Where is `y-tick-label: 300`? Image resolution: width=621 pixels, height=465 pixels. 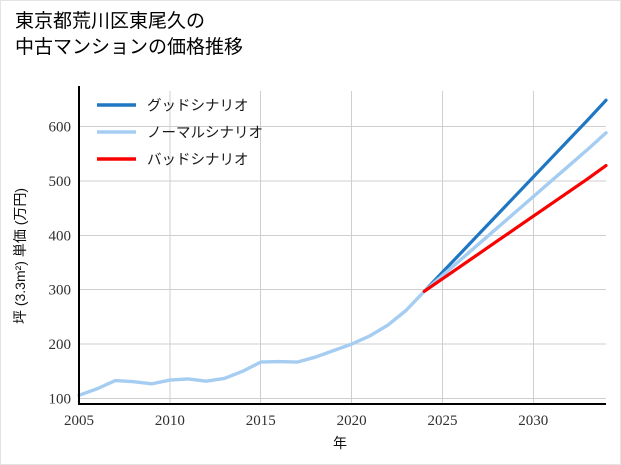
y-tick-label: 300 is located at coordinates (60, 291).